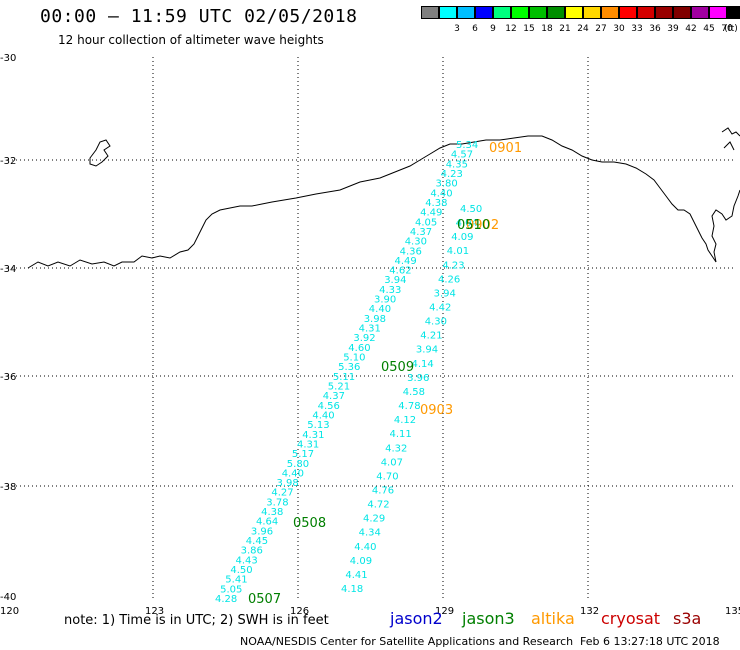 Image resolution: width=740 pixels, height=650 pixels. What do you see at coordinates (309, 523) in the screenshot?
I see `pass-time-label: 0508` at bounding box center [309, 523].